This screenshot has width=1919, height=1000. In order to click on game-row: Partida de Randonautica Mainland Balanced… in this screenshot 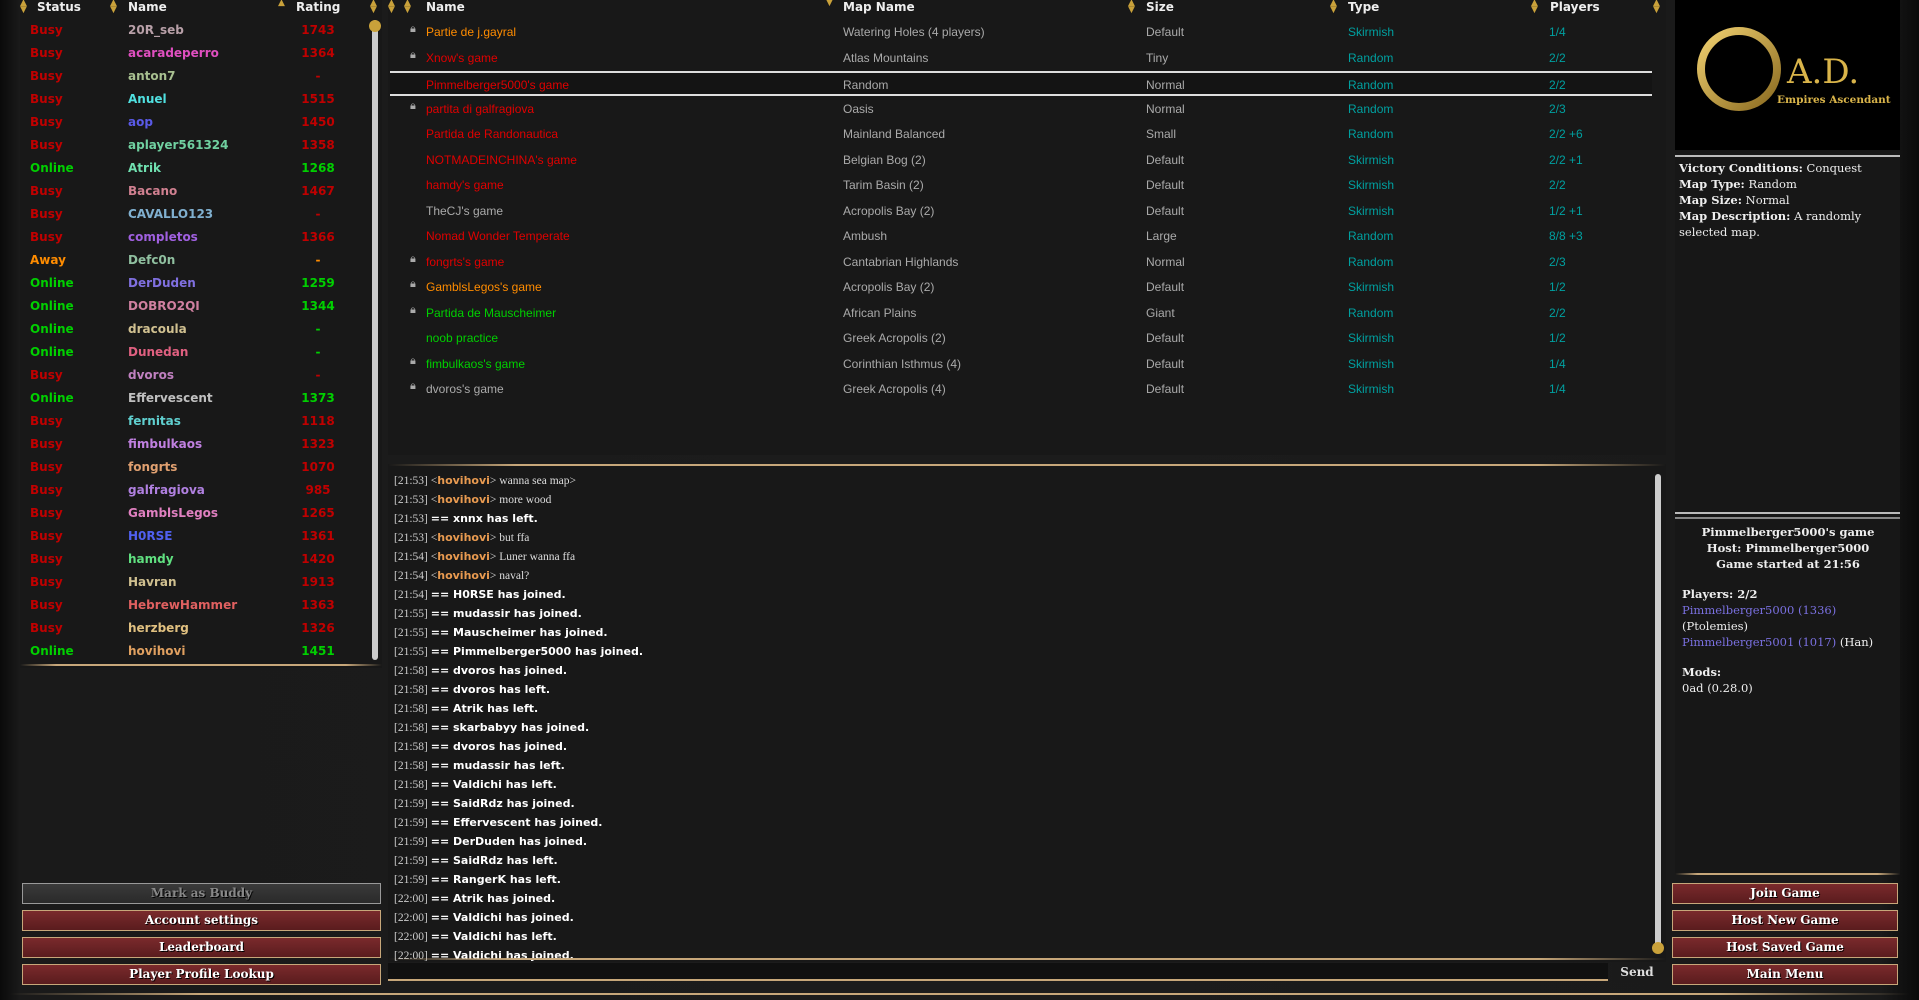, I will do `click(1021, 134)`.